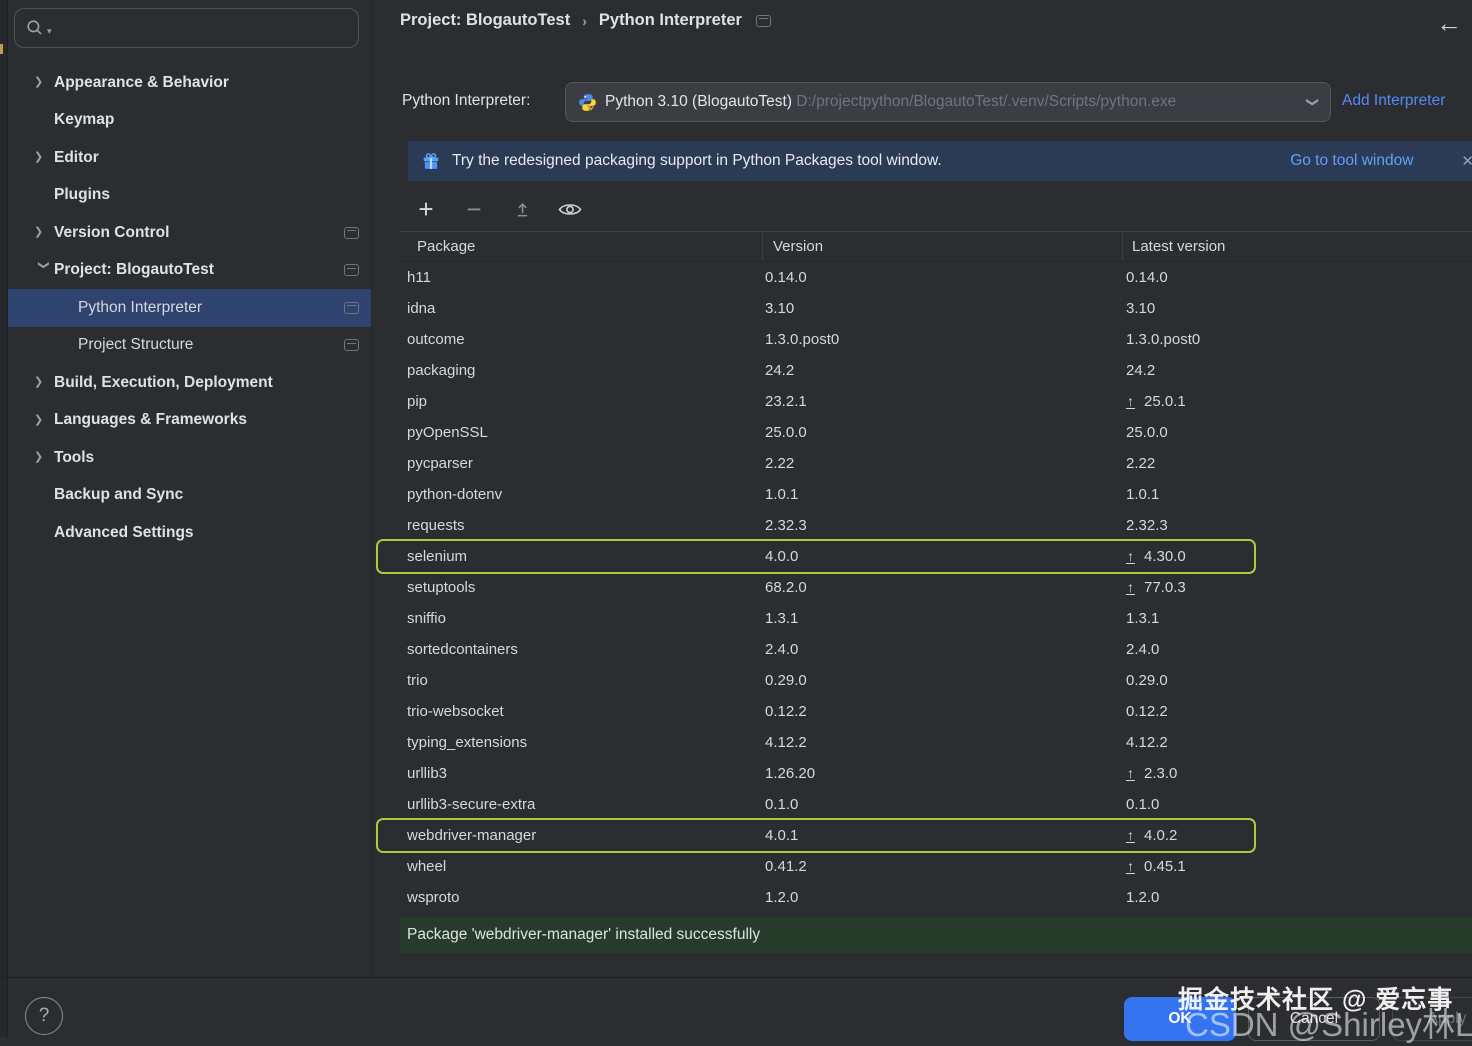 Image resolution: width=1472 pixels, height=1046 pixels. I want to click on latest-version-cell: 25.0.0, so click(1297, 432).